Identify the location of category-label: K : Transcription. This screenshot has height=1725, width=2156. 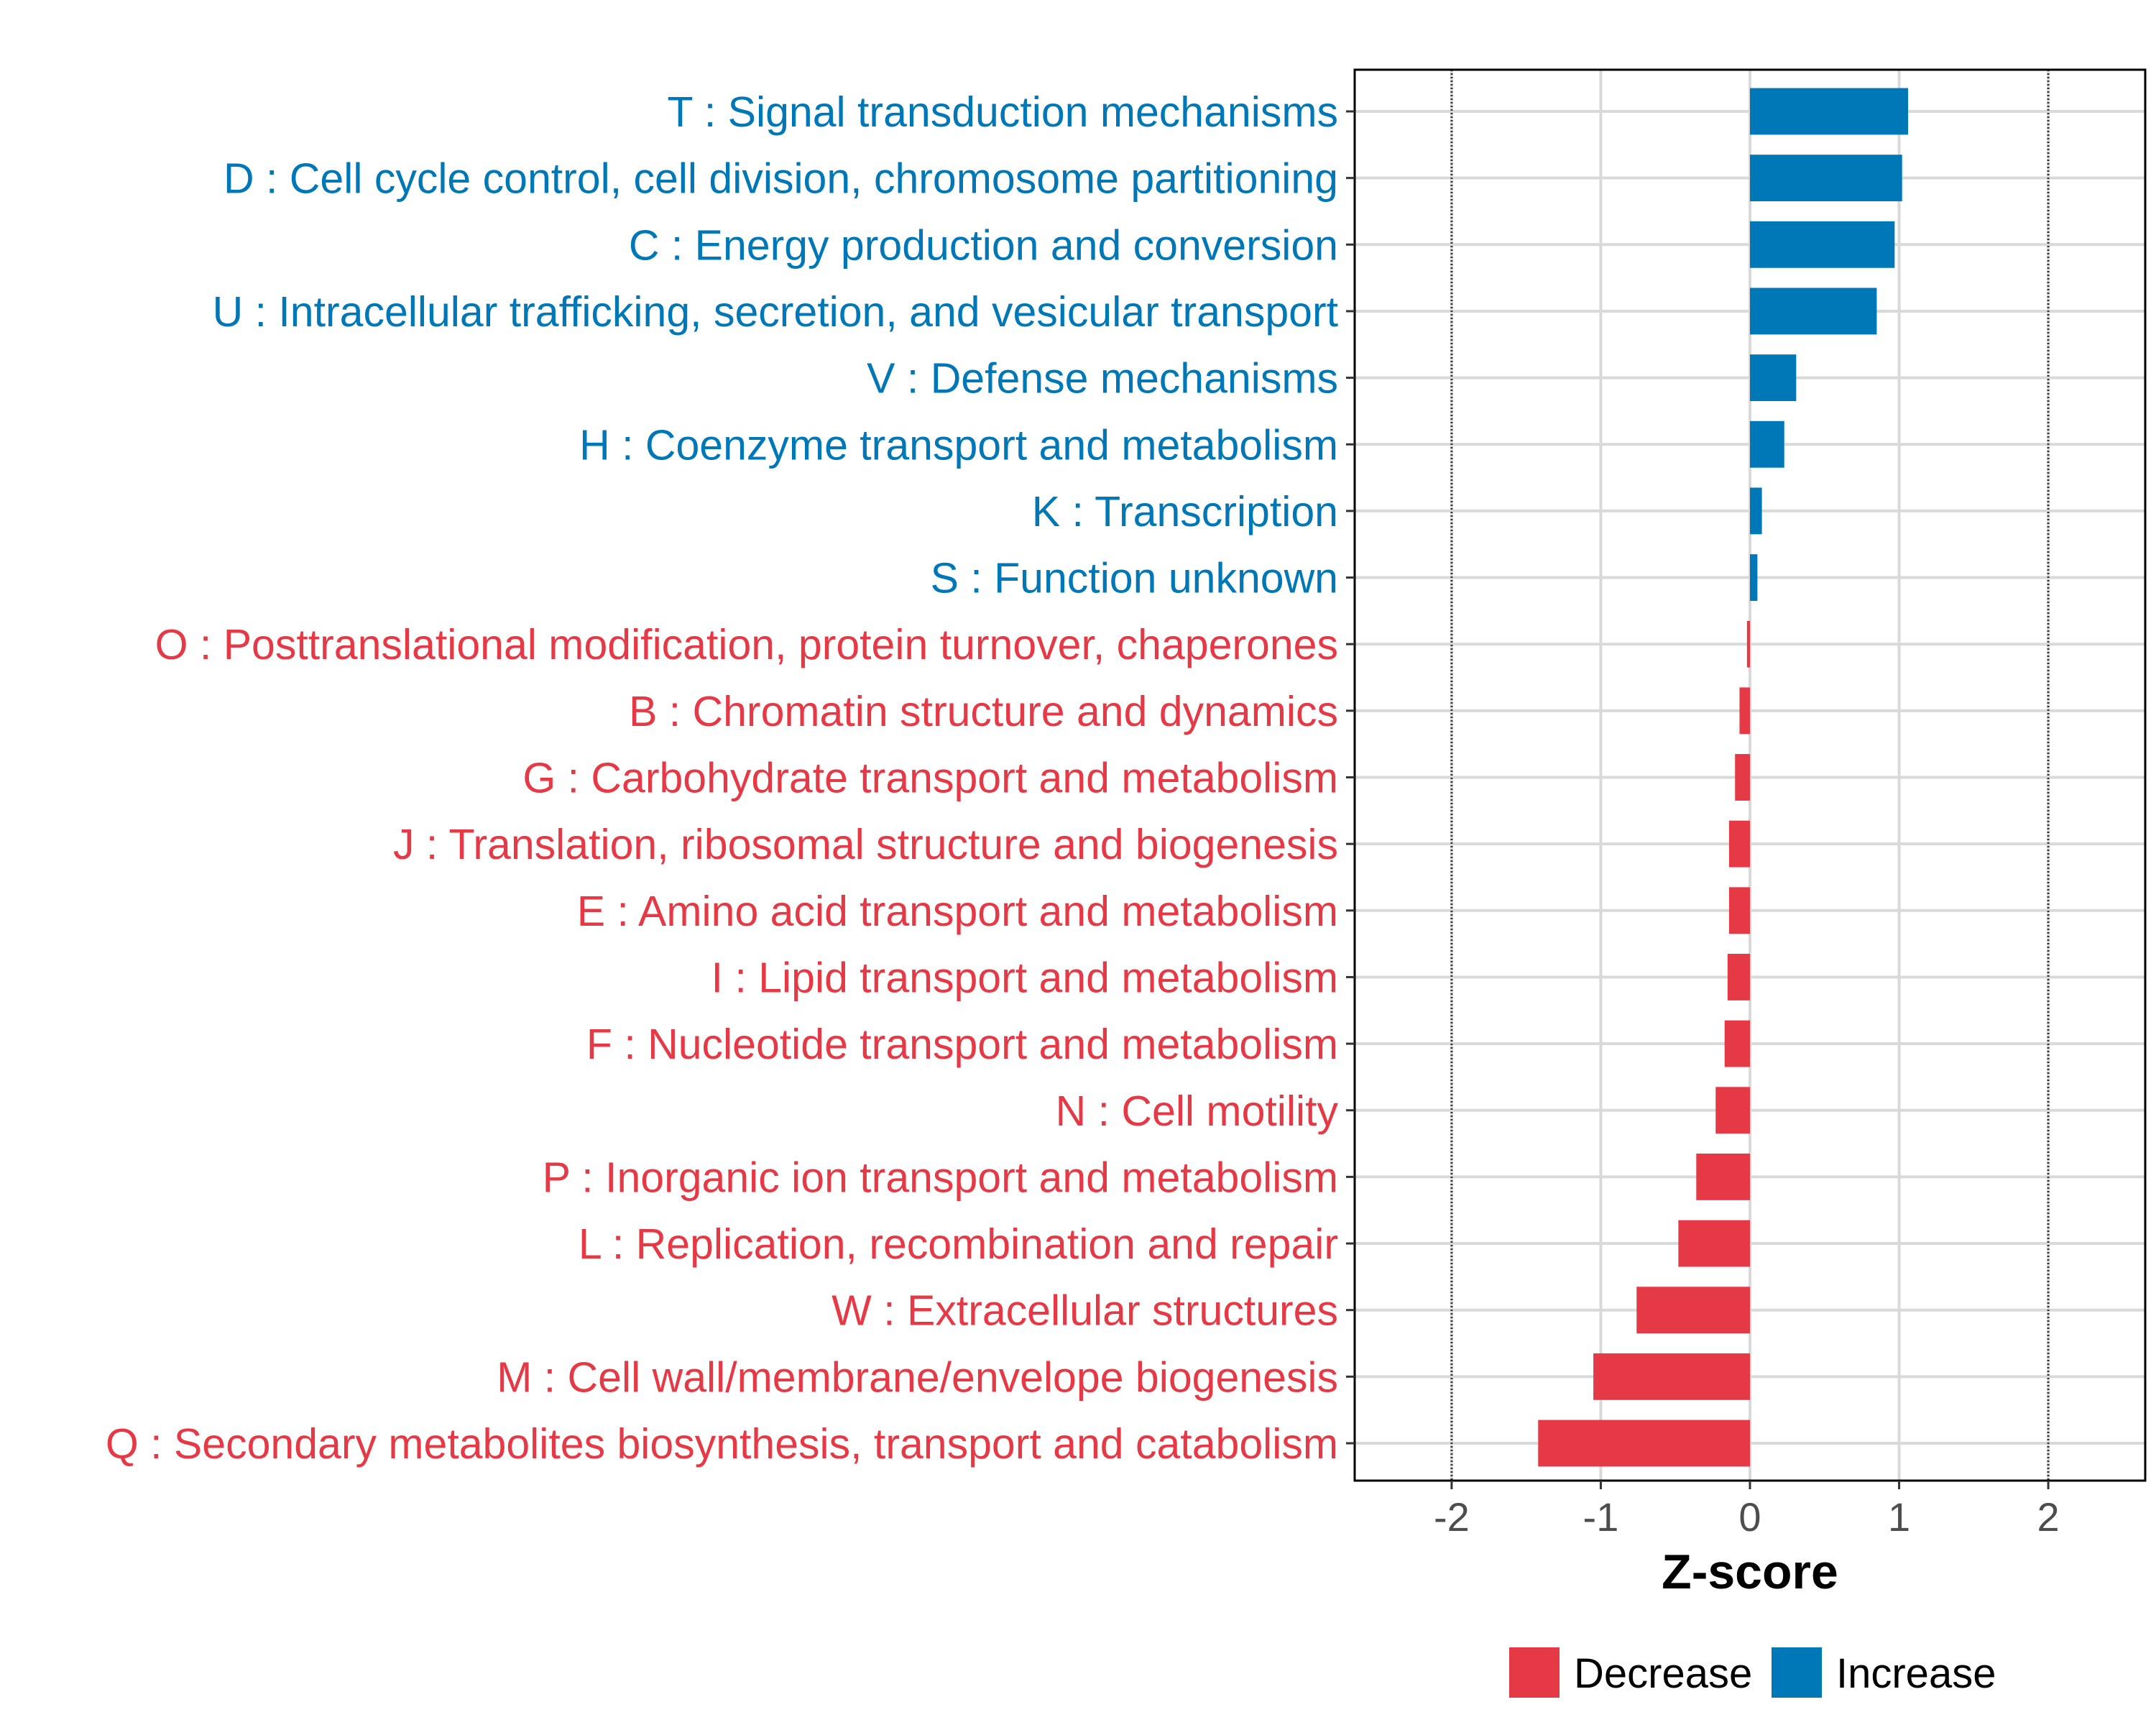
(1185, 511).